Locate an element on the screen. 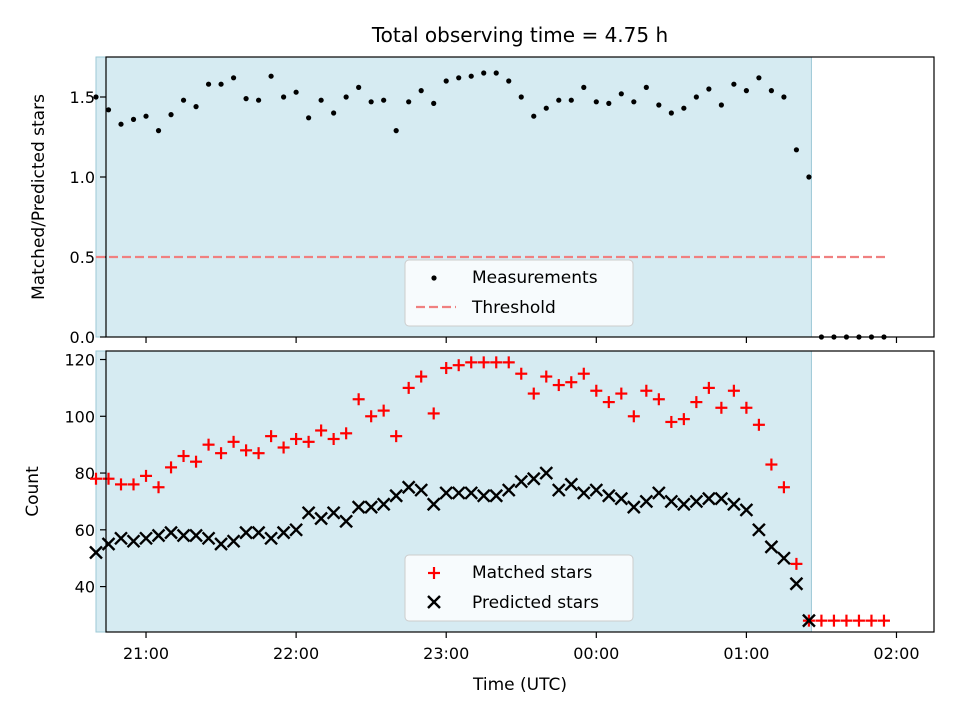 This screenshot has height=720, width=960. x-tick-label: 01:00 is located at coordinates (746, 653).